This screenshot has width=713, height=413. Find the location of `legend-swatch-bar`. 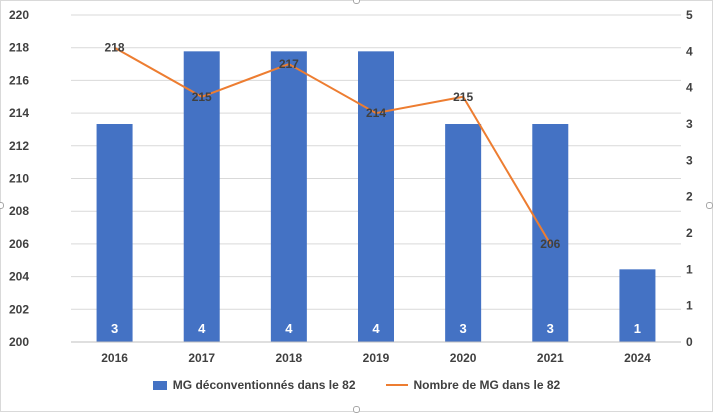

legend-swatch-bar is located at coordinates (159, 385).